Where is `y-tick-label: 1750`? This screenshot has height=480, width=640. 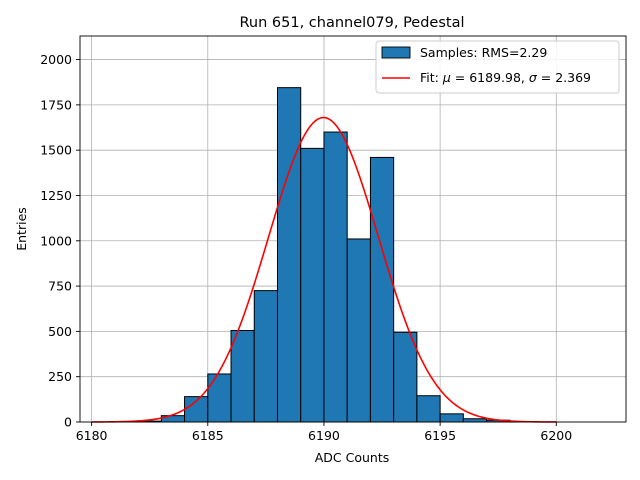
y-tick-label: 1750 is located at coordinates (56, 104).